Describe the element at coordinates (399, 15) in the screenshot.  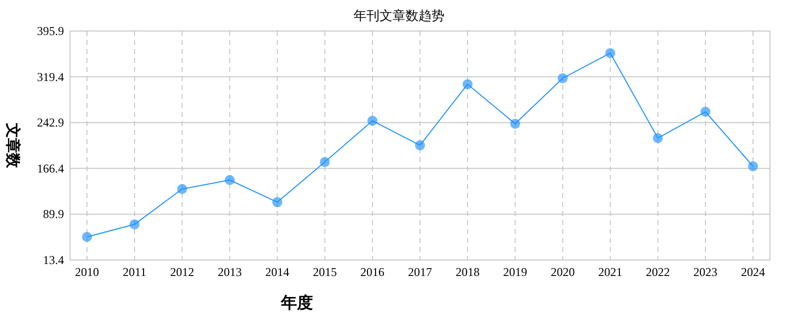
I see `chart-title: 年刊文章数趋势` at that location.